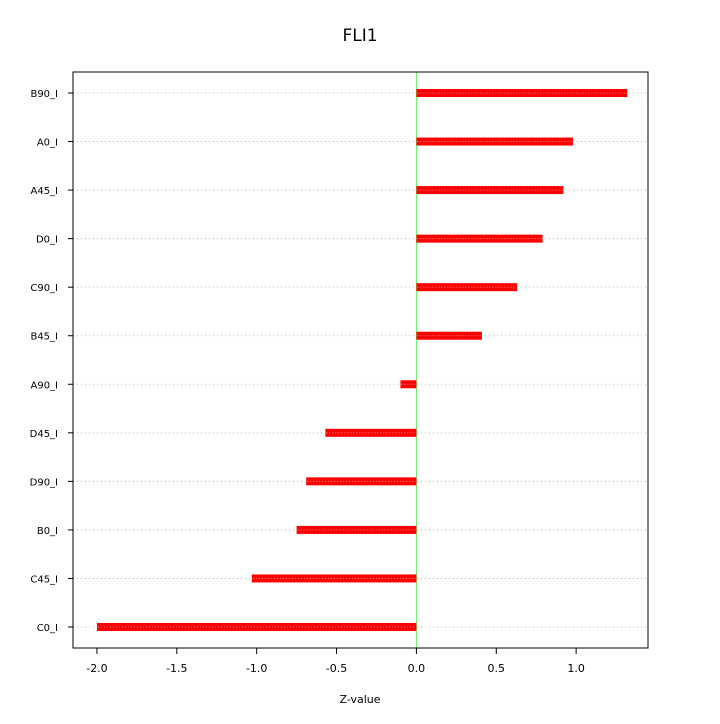 Image resolution: width=720 pixels, height=724 pixels. What do you see at coordinates (47, 531) in the screenshot?
I see `y-tick-label: B0_I` at bounding box center [47, 531].